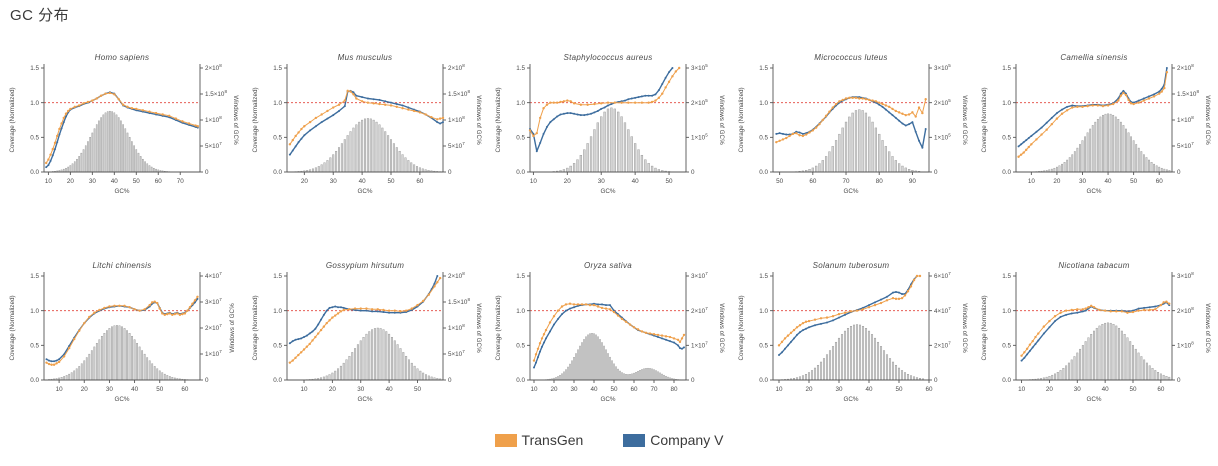 The image size is (1218, 466). What do you see at coordinates (121, 57) in the screenshot?
I see `chart-title: Homo sapiens` at bounding box center [121, 57].